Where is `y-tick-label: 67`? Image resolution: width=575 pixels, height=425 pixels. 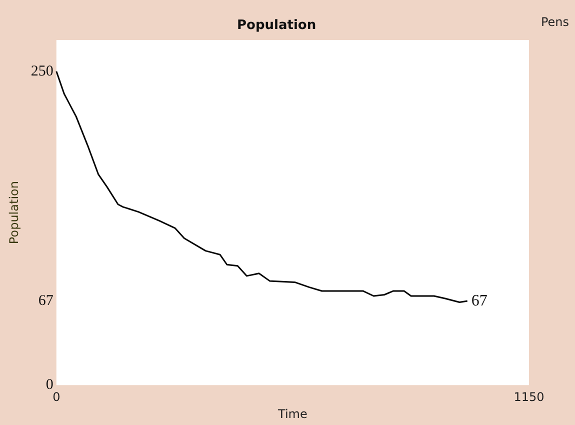
y-tick-label: 67 is located at coordinates (46, 301).